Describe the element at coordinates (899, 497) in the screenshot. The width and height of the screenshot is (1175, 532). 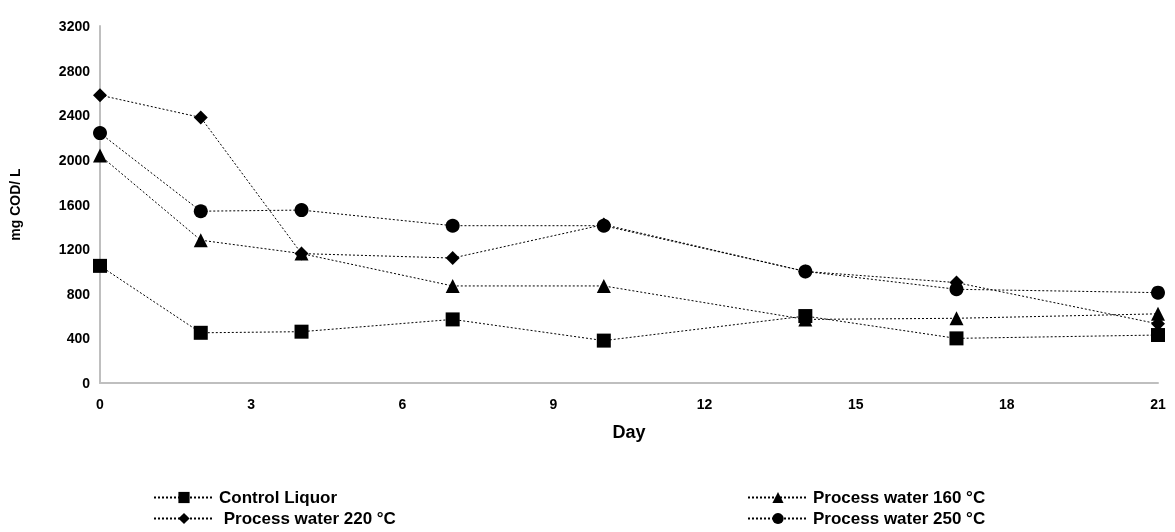
I see `legend-label: Process water 160 °C` at that location.